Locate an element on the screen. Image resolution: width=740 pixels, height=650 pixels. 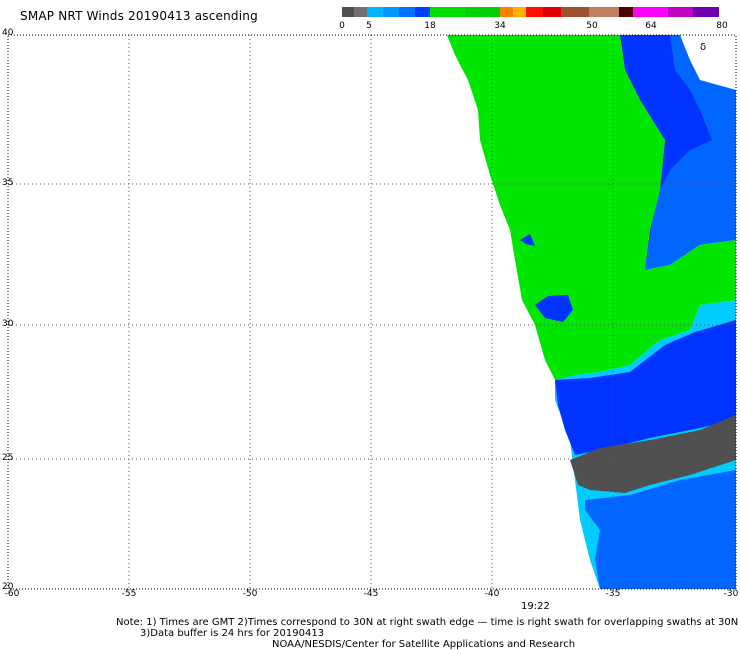
lon-label-45w: -45 is located at coordinates (371, 594).